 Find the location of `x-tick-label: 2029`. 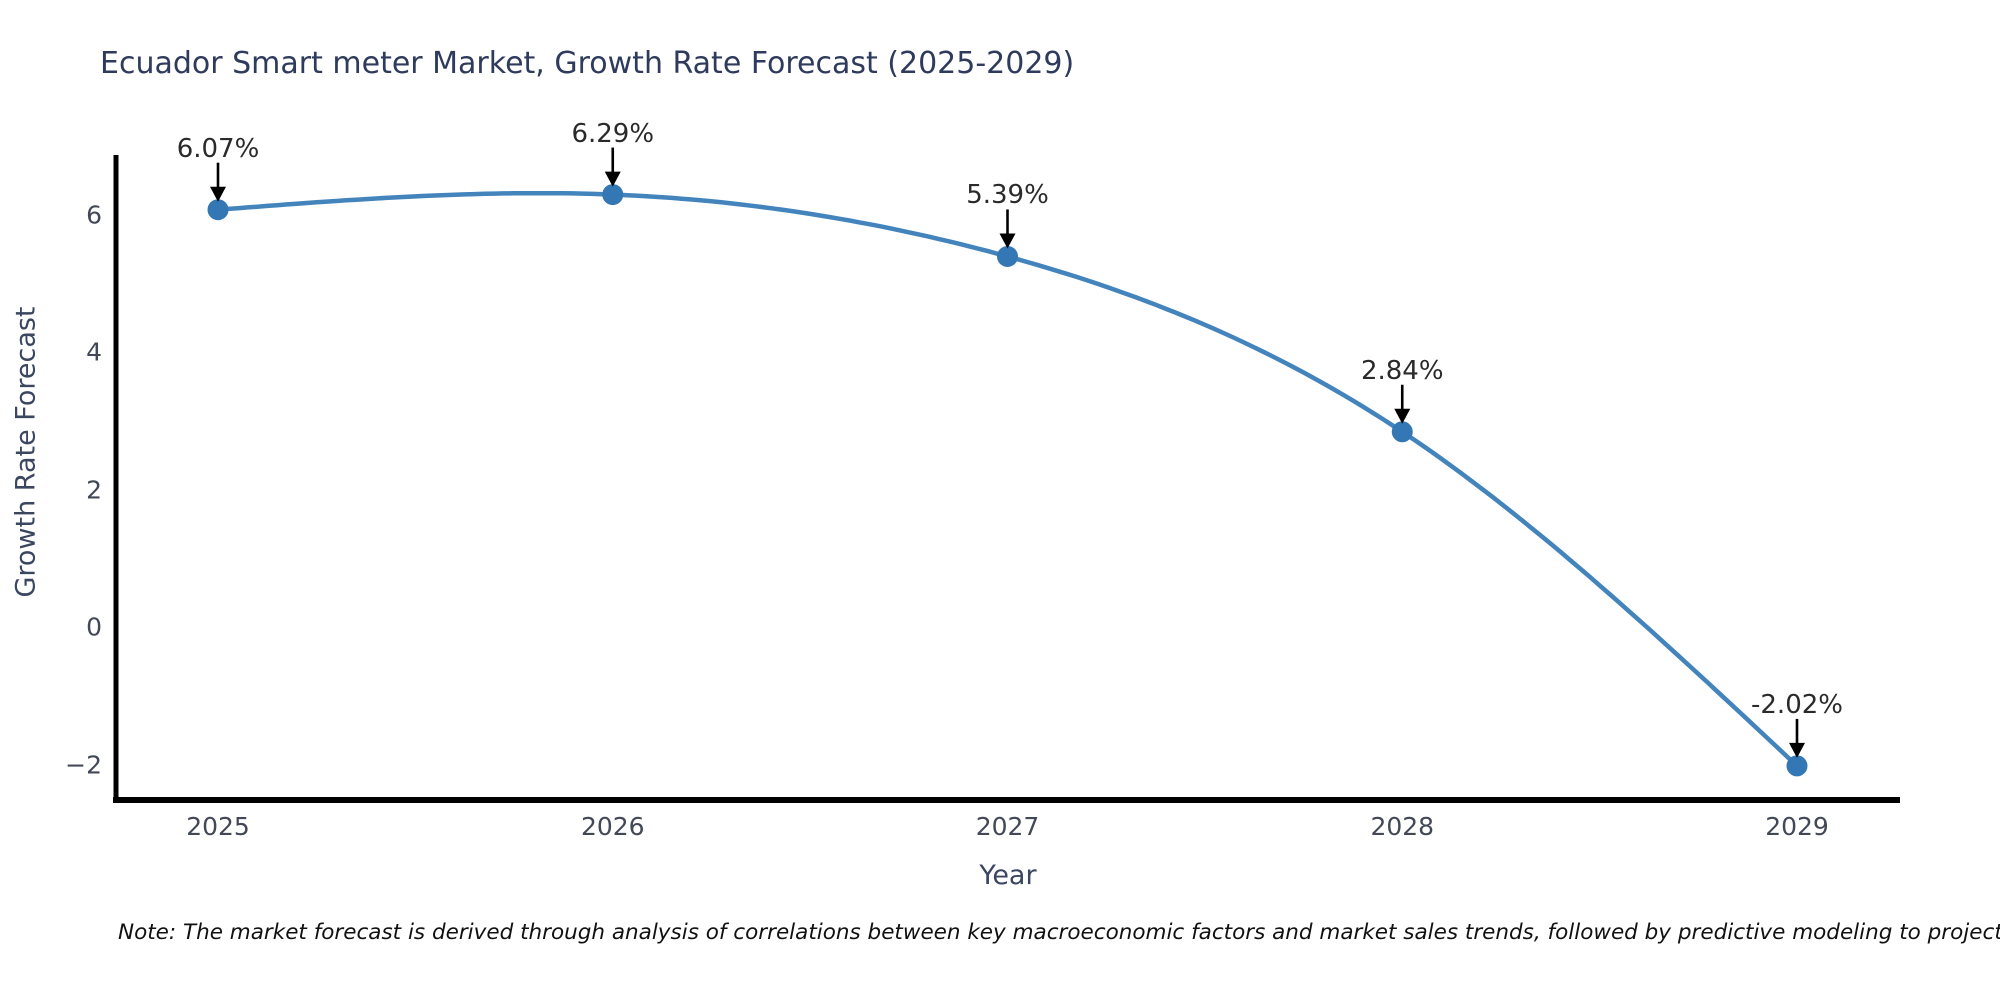

x-tick-label: 2029 is located at coordinates (1797, 826).